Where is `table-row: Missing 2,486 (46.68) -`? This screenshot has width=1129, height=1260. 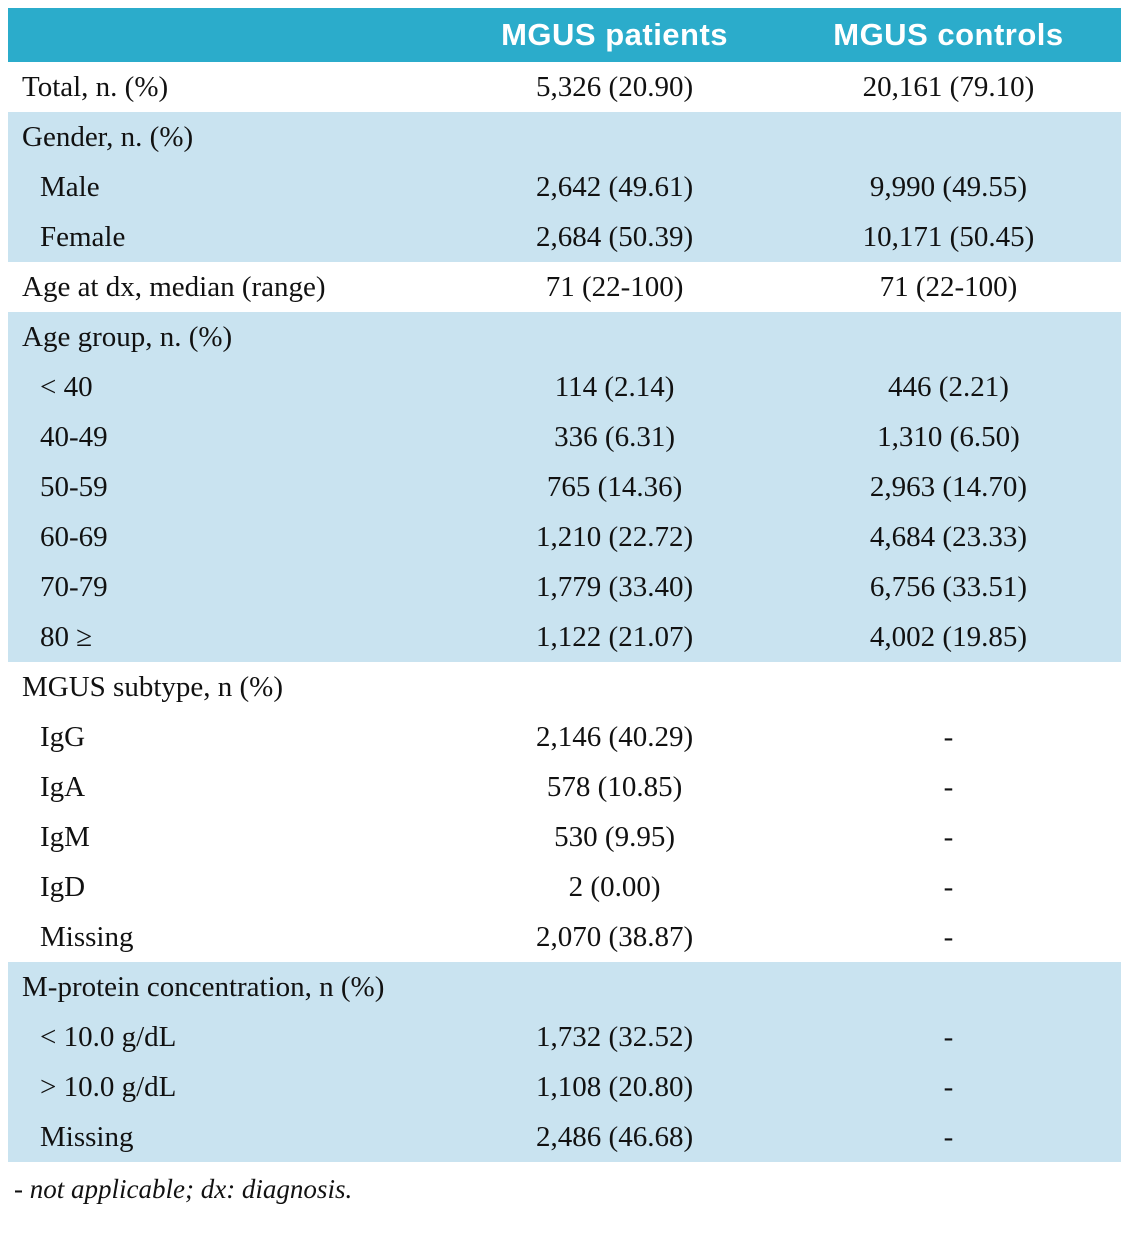 table-row: Missing 2,486 (46.68) - is located at coordinates (564, 1137).